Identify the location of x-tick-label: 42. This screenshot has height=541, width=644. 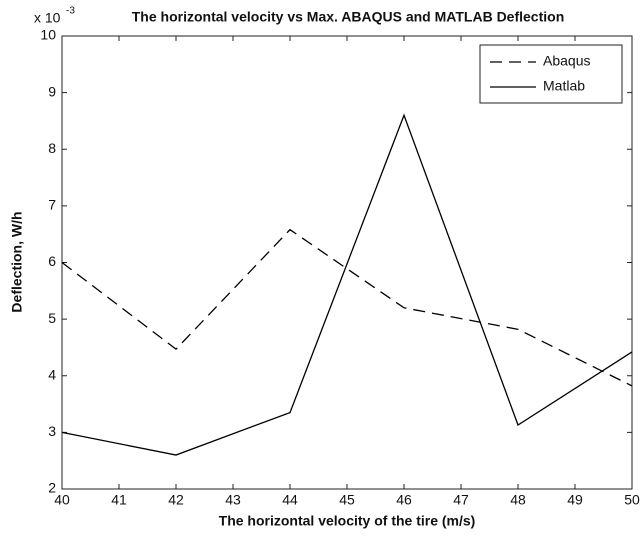
(176, 500).